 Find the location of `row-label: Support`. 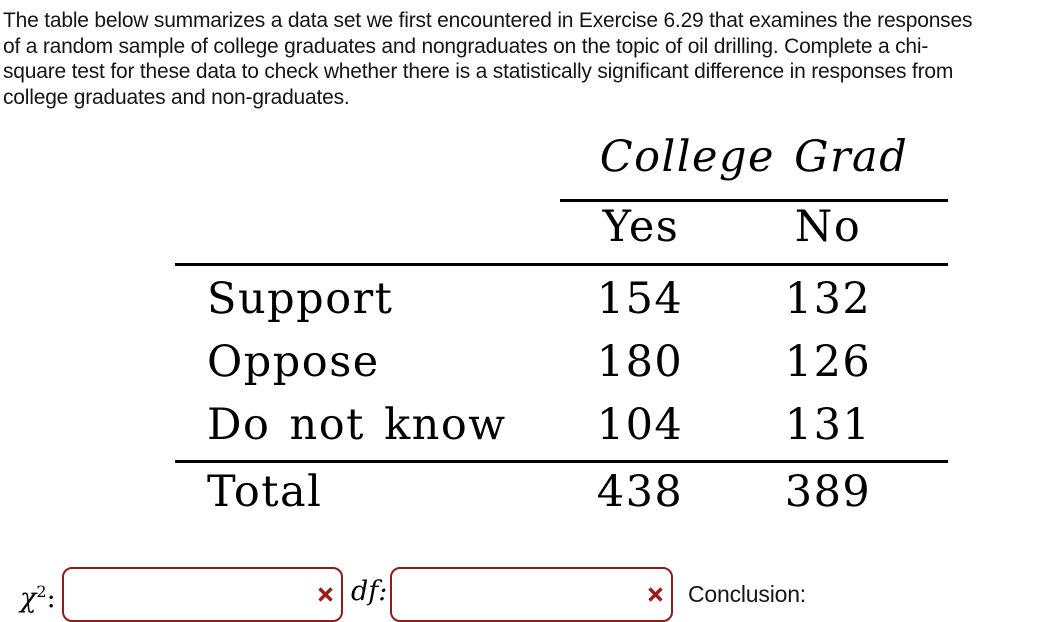

row-label: Support is located at coordinates (300, 299).